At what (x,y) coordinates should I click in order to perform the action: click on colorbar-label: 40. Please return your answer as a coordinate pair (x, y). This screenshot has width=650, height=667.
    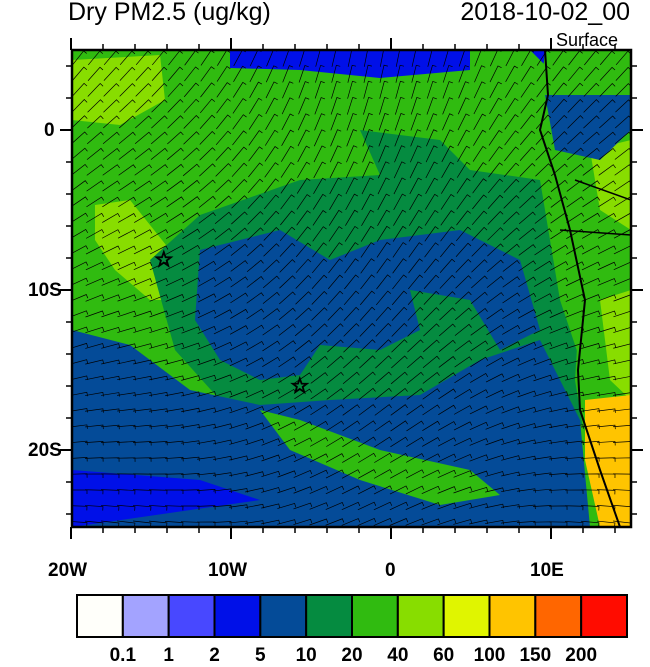
    Looking at the image, I should click on (398, 655).